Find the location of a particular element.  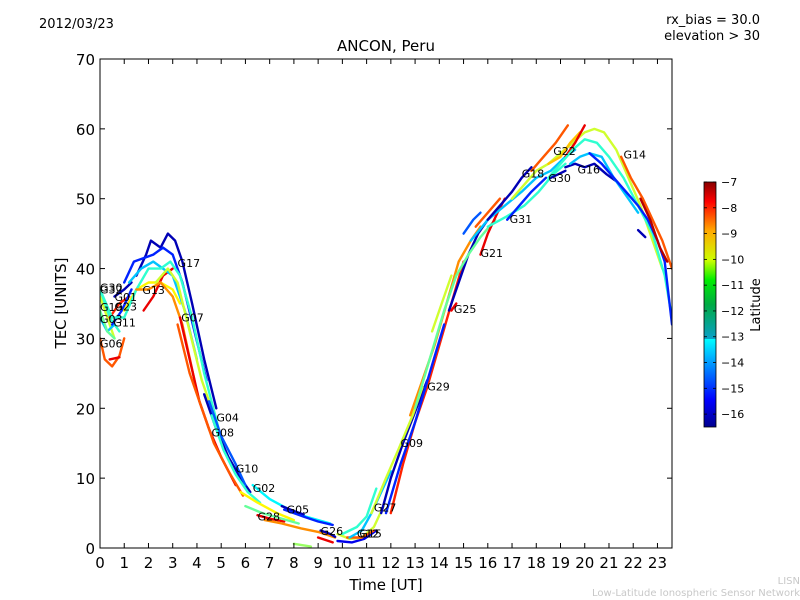

series-g25b is located at coordinates (455, 314).